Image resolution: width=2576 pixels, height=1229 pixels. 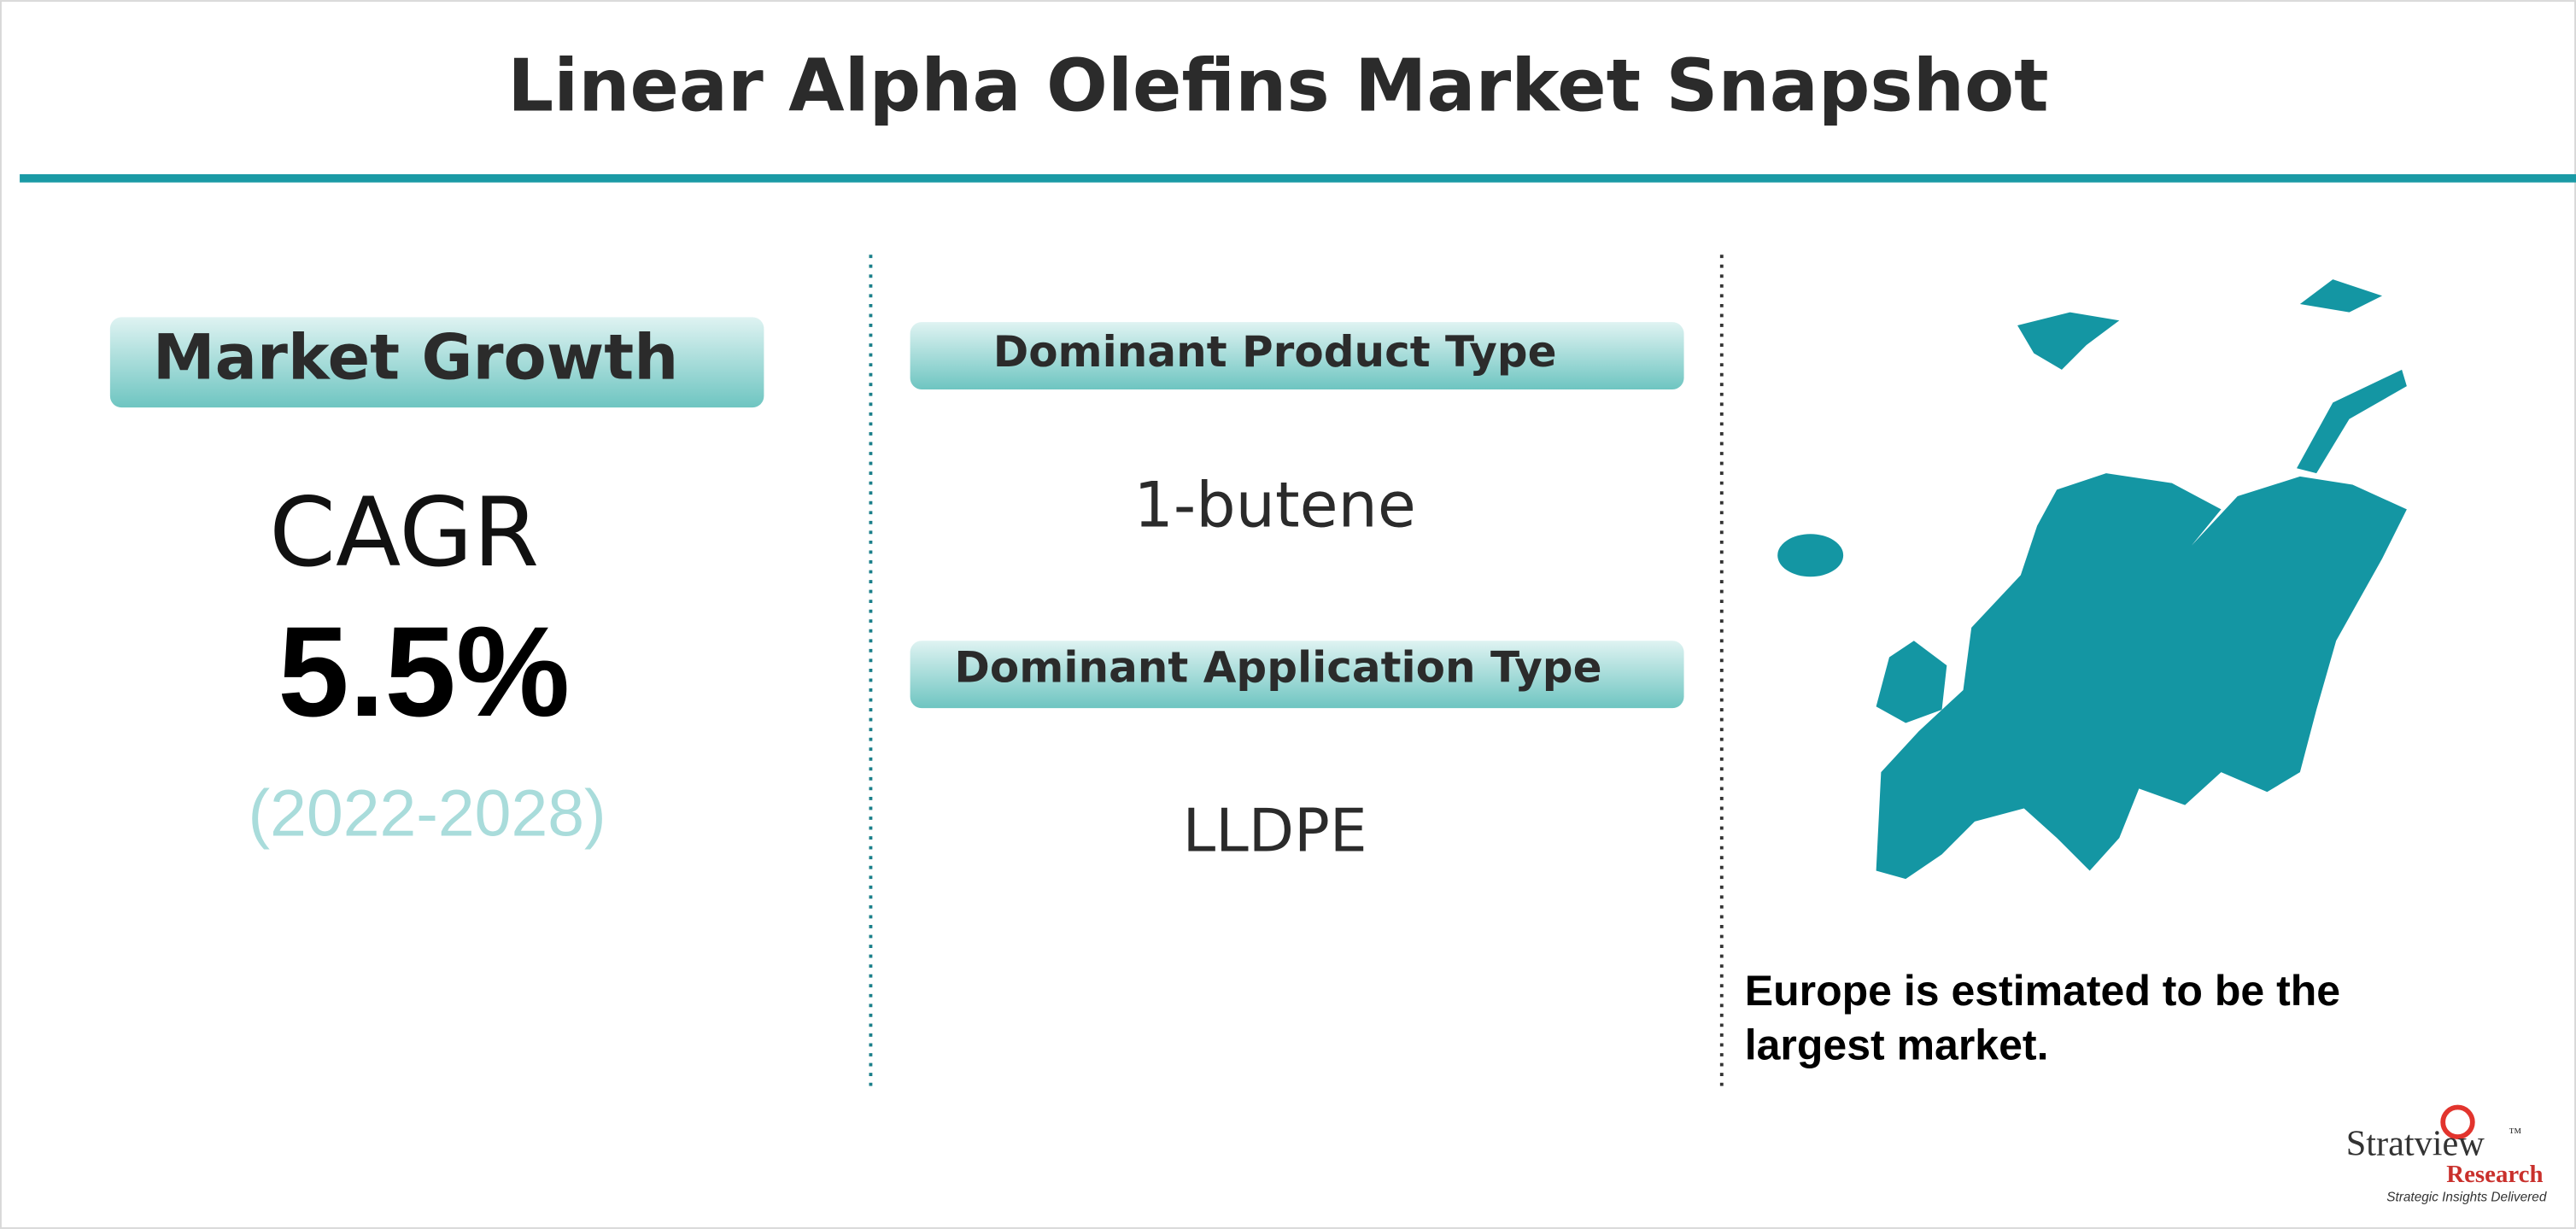 What do you see at coordinates (1897, 1044) in the screenshot?
I see `region-text: largest market.` at bounding box center [1897, 1044].